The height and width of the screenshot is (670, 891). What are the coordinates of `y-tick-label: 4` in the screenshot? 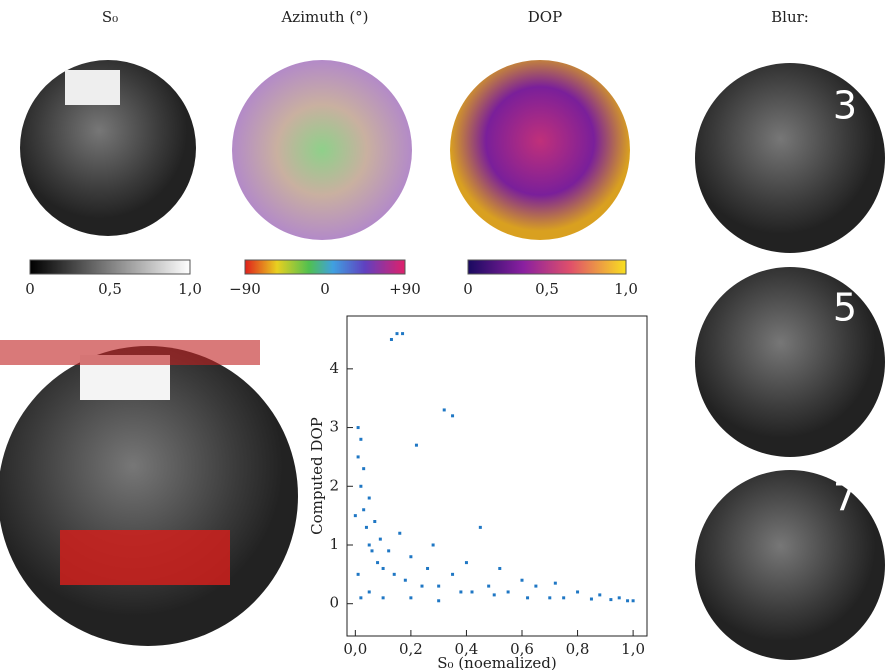 It's located at (334, 368).